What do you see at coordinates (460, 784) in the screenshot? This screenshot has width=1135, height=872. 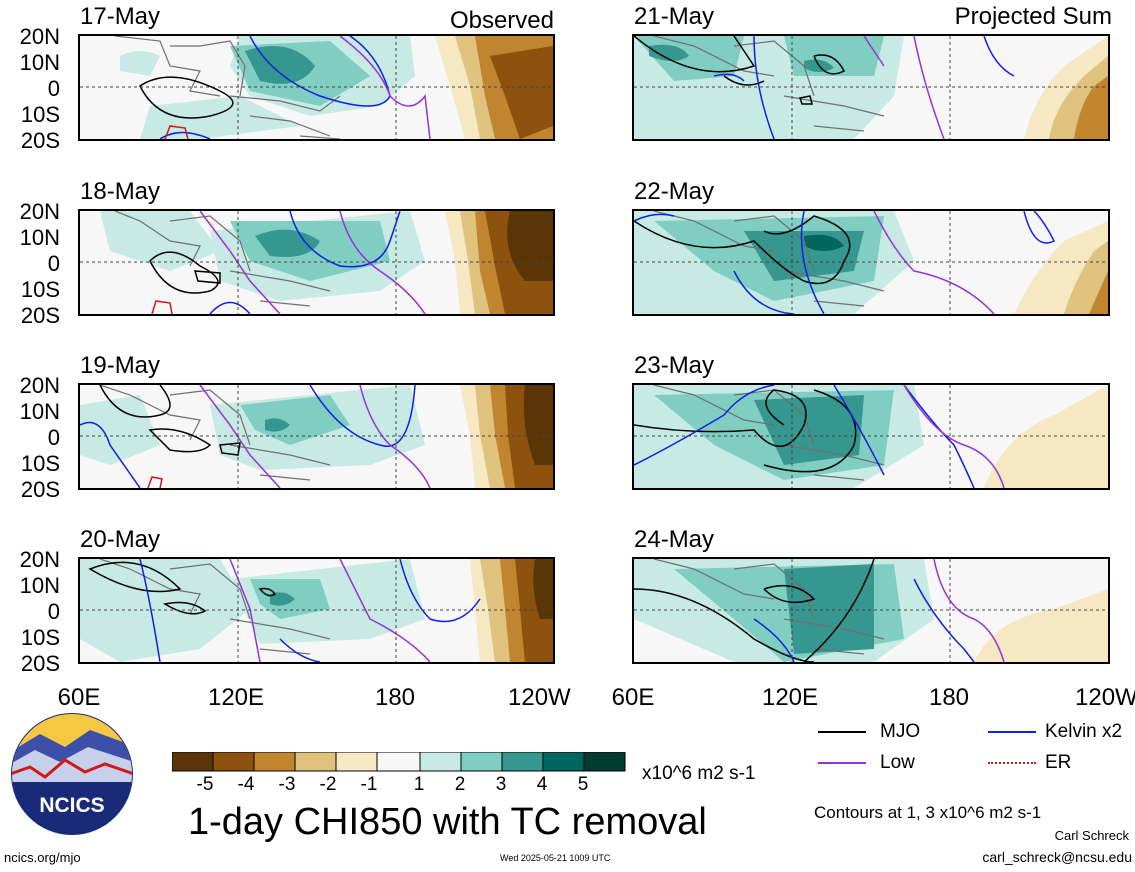 I see `colorbar-tick-label: 2` at bounding box center [460, 784].